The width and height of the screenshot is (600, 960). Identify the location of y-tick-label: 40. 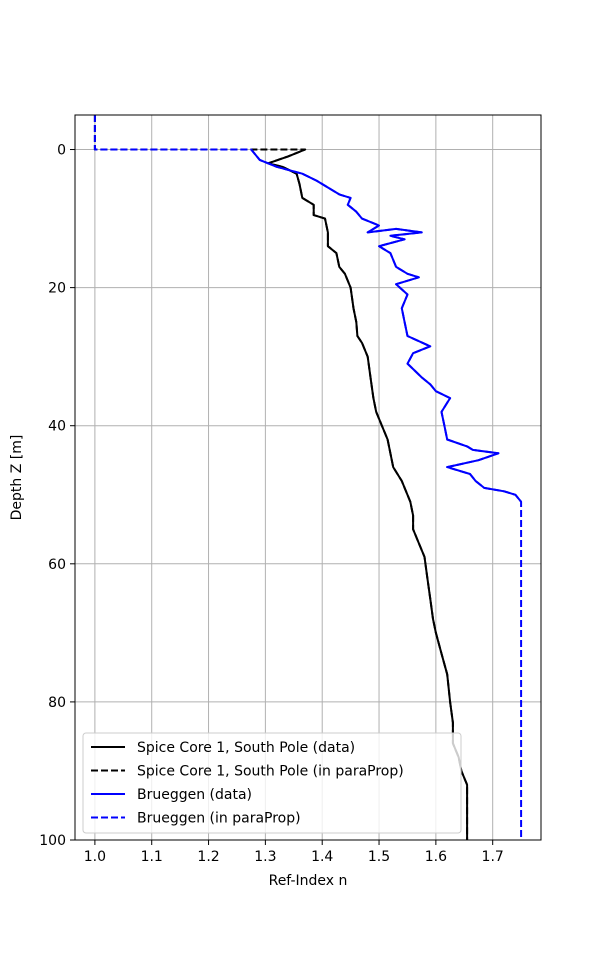
(57, 427).